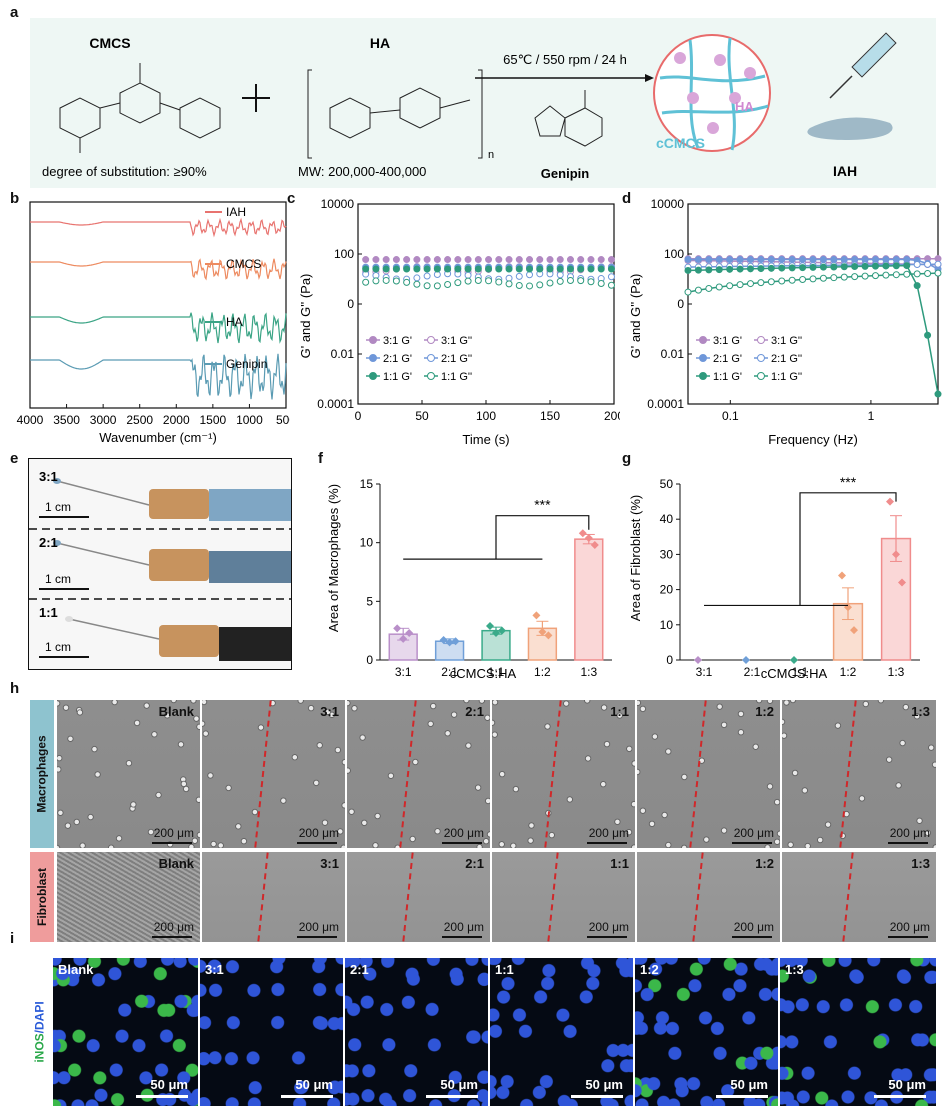  What do you see at coordinates (256, 98) in the screenshot?
I see `plus-icon` at bounding box center [256, 98].